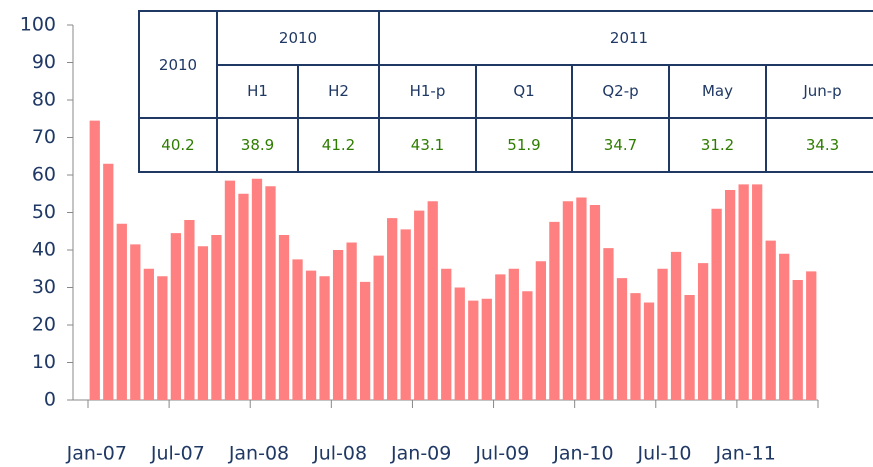  I want to click on table-cell: 43.1, so click(427, 145).